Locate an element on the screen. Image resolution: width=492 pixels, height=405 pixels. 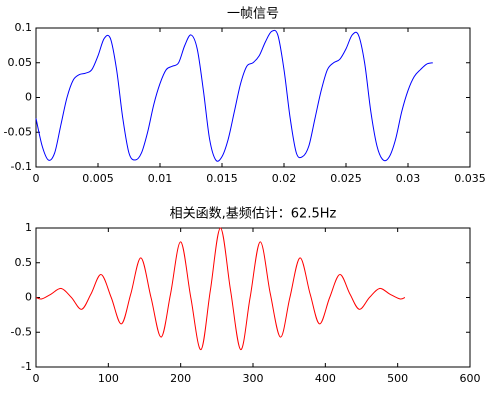
y-tick-label: 0.5 is located at coordinates (24, 262).